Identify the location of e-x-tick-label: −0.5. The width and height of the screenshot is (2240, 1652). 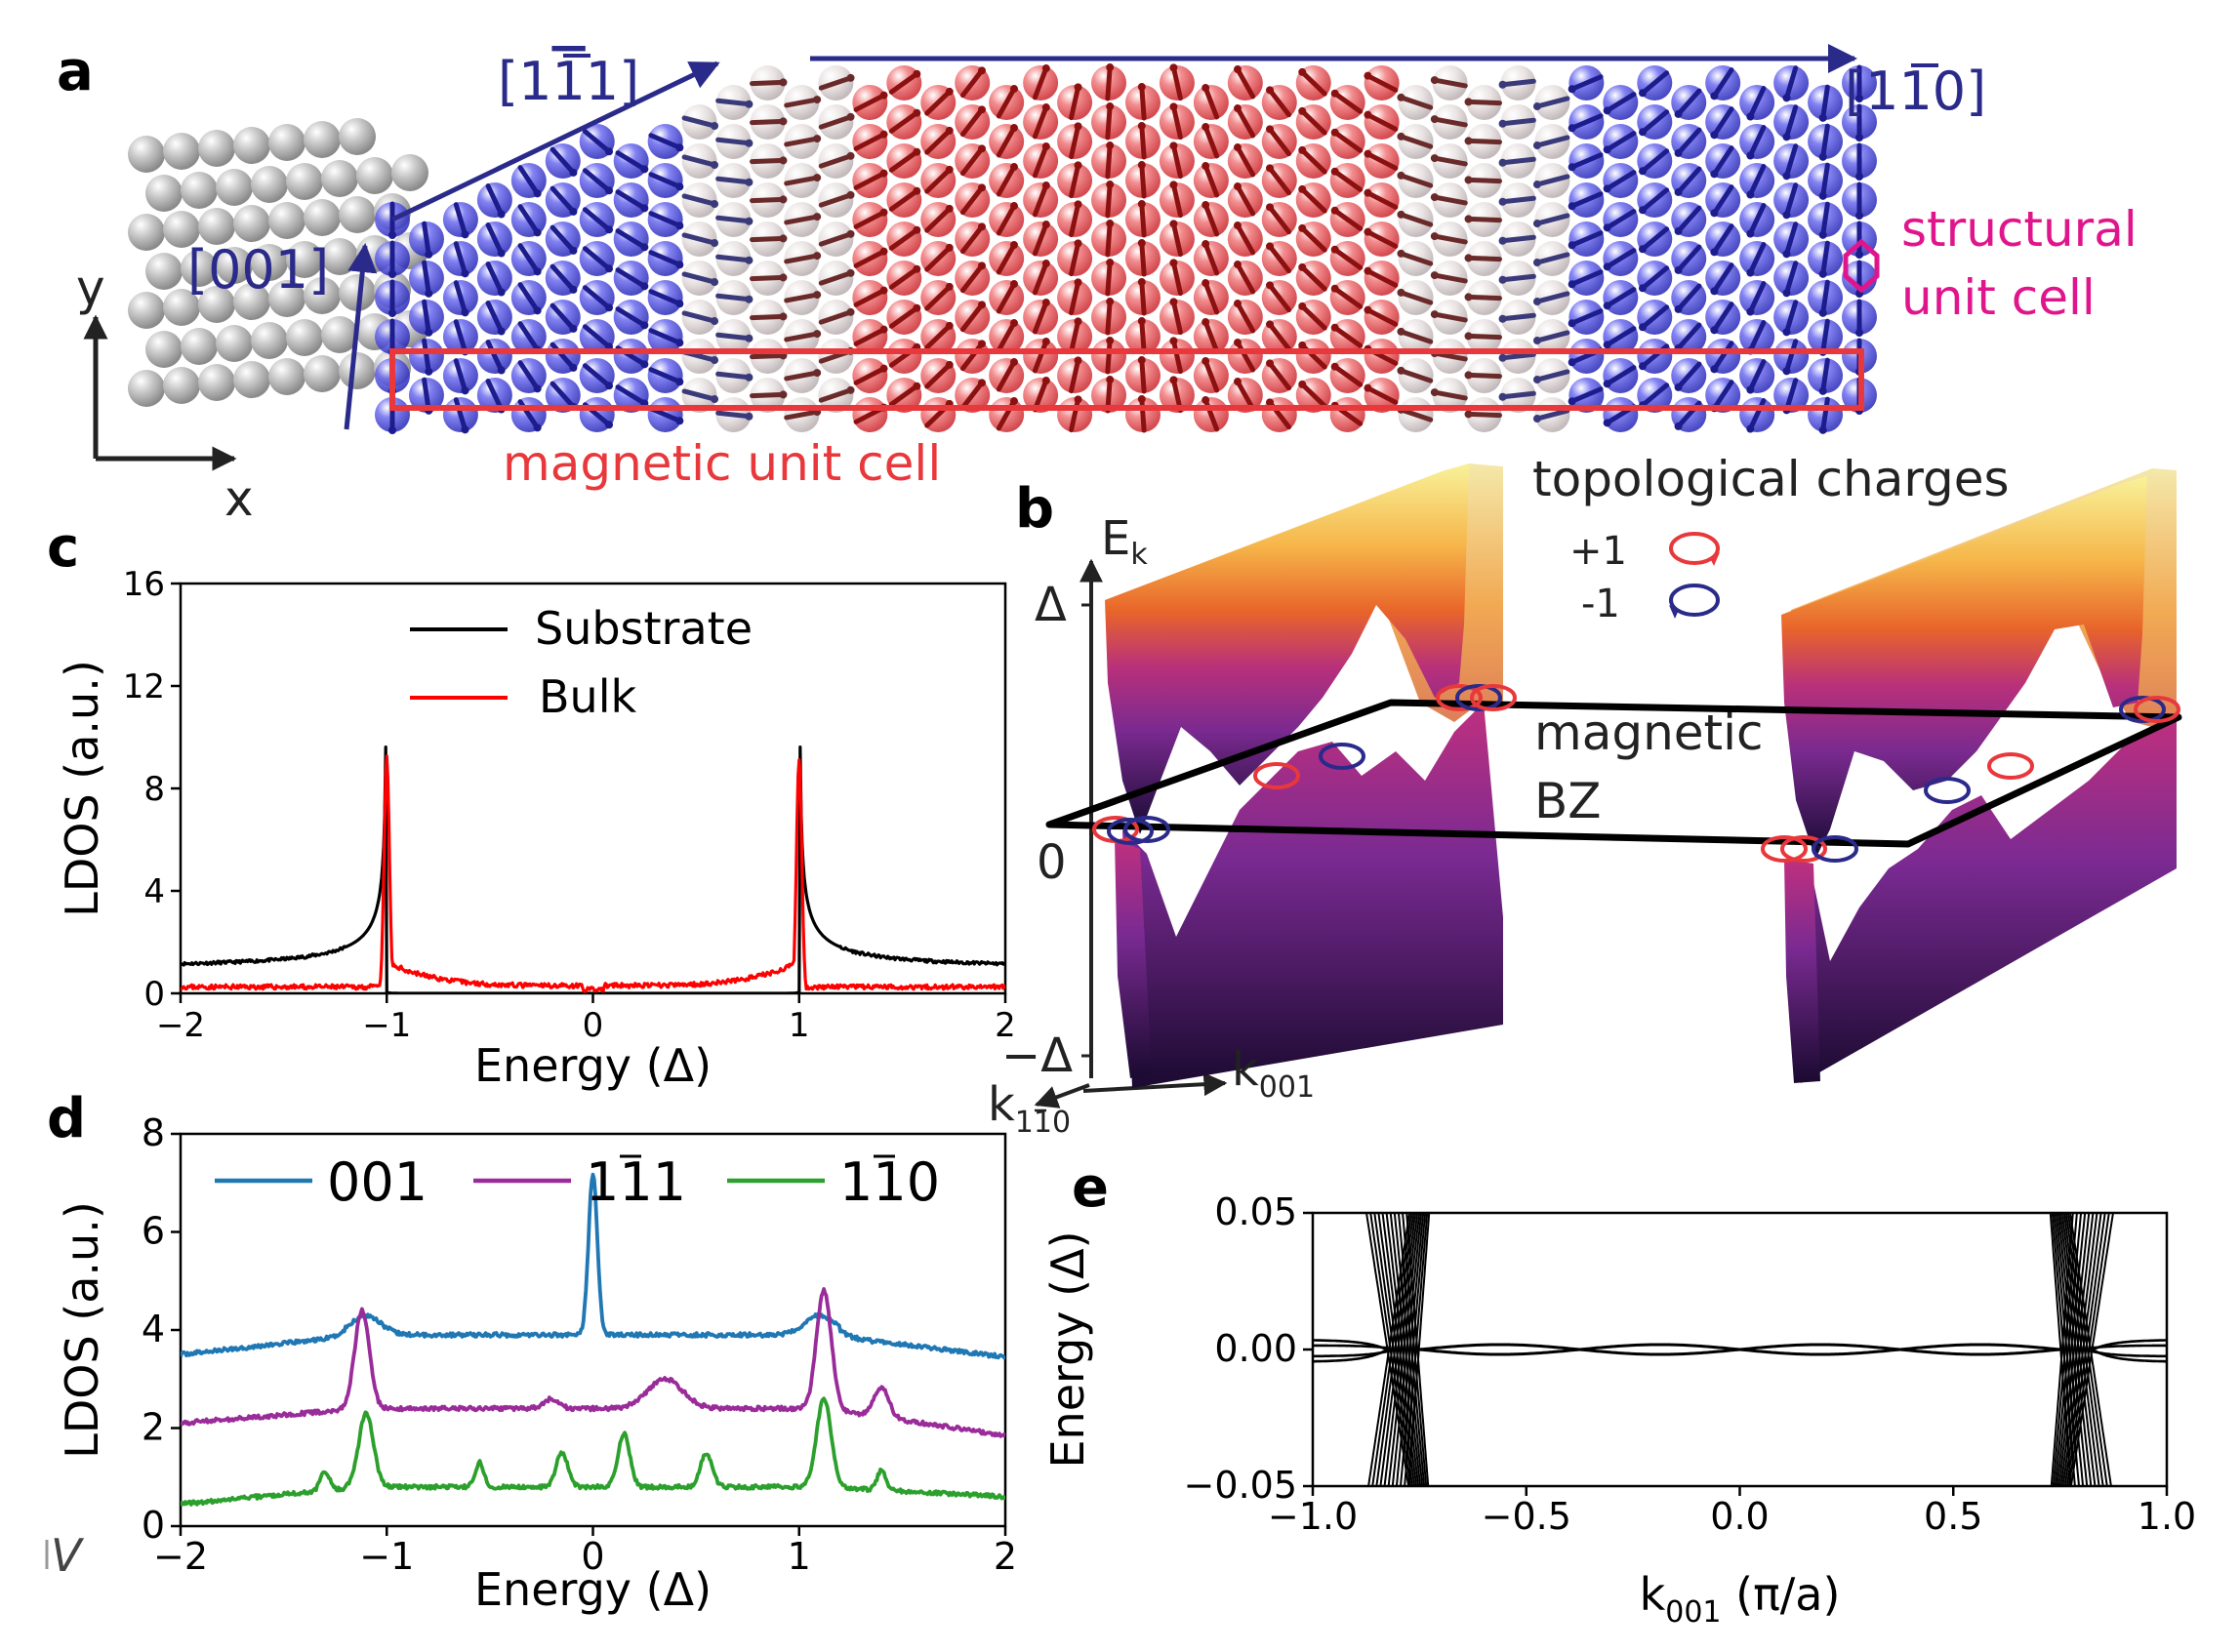
(1526, 1517).